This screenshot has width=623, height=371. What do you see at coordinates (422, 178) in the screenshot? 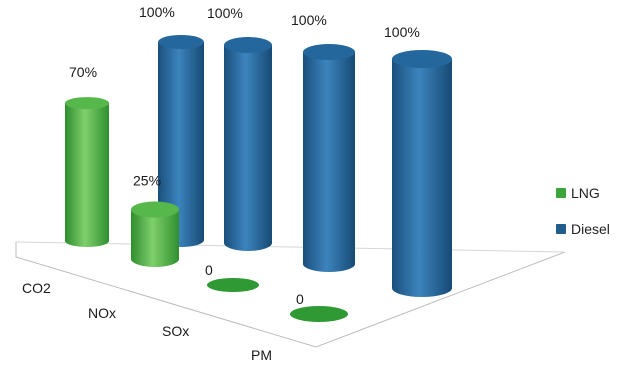
I see `bar-body-diesel-pm` at bounding box center [422, 178].